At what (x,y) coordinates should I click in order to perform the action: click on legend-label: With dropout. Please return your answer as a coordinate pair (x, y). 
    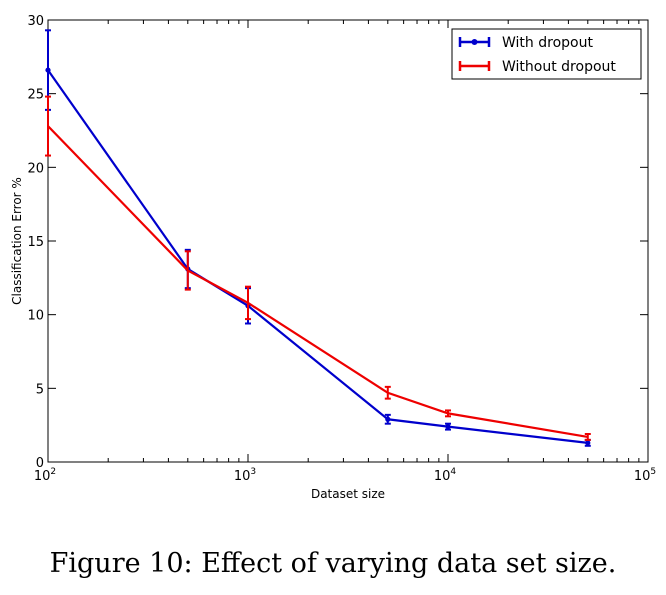
    Looking at the image, I should click on (547, 43).